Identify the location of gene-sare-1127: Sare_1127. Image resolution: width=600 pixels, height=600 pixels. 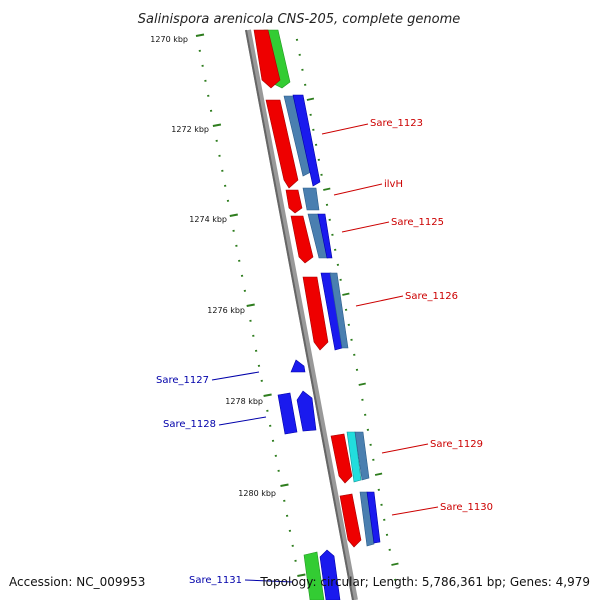
(231, 372).